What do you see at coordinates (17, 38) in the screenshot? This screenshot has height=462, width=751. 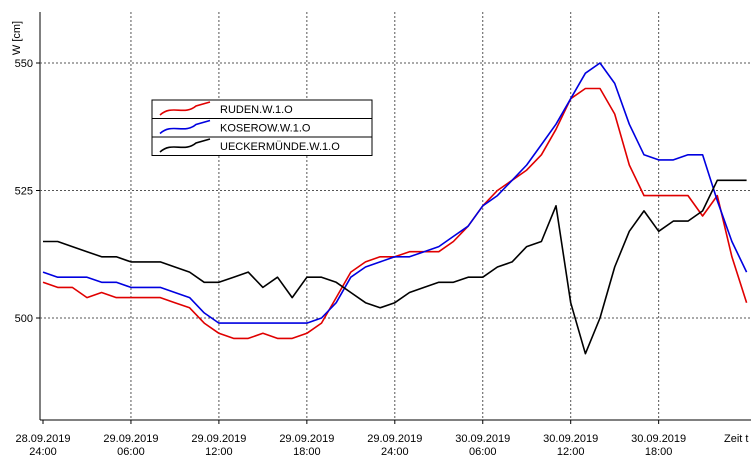 I see `y-axis-label: W [cm]` at bounding box center [17, 38].